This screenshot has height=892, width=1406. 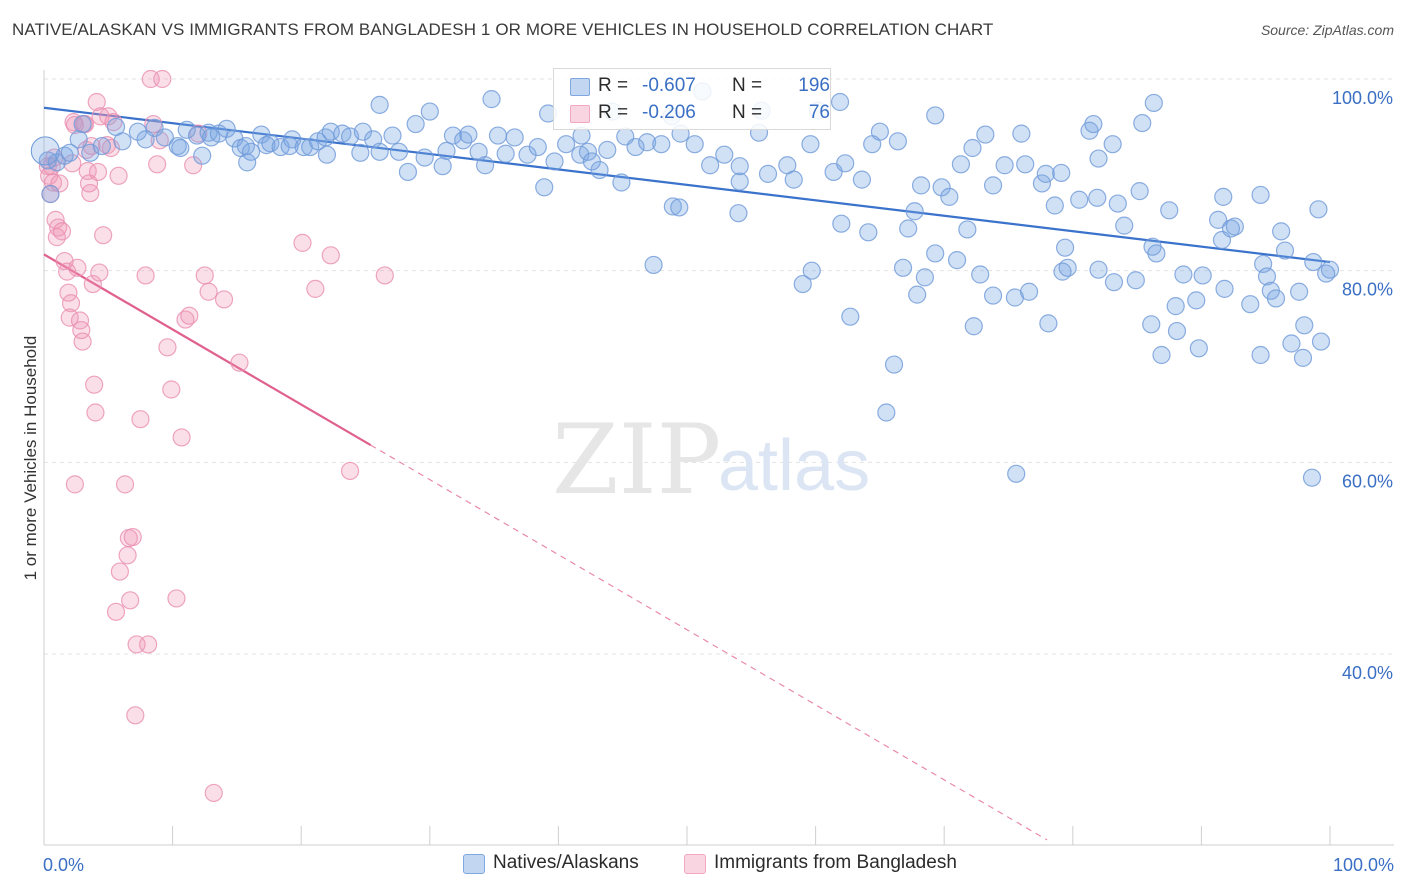 What do you see at coordinates (794, 466) in the screenshot?
I see `watermark-atlas: atlas` at bounding box center [794, 466].